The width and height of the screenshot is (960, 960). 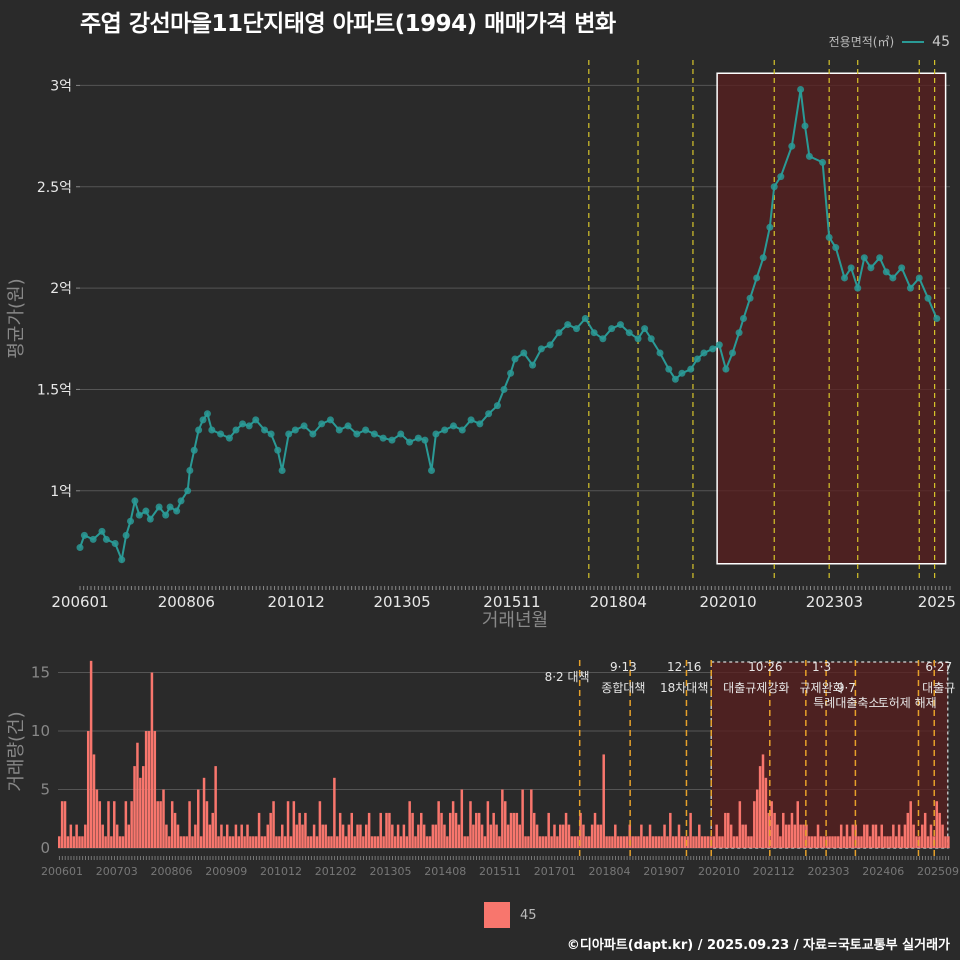 What do you see at coordinates (336, 871) in the screenshot?
I see `volume-xtick-label: 201202` at bounding box center [336, 871].